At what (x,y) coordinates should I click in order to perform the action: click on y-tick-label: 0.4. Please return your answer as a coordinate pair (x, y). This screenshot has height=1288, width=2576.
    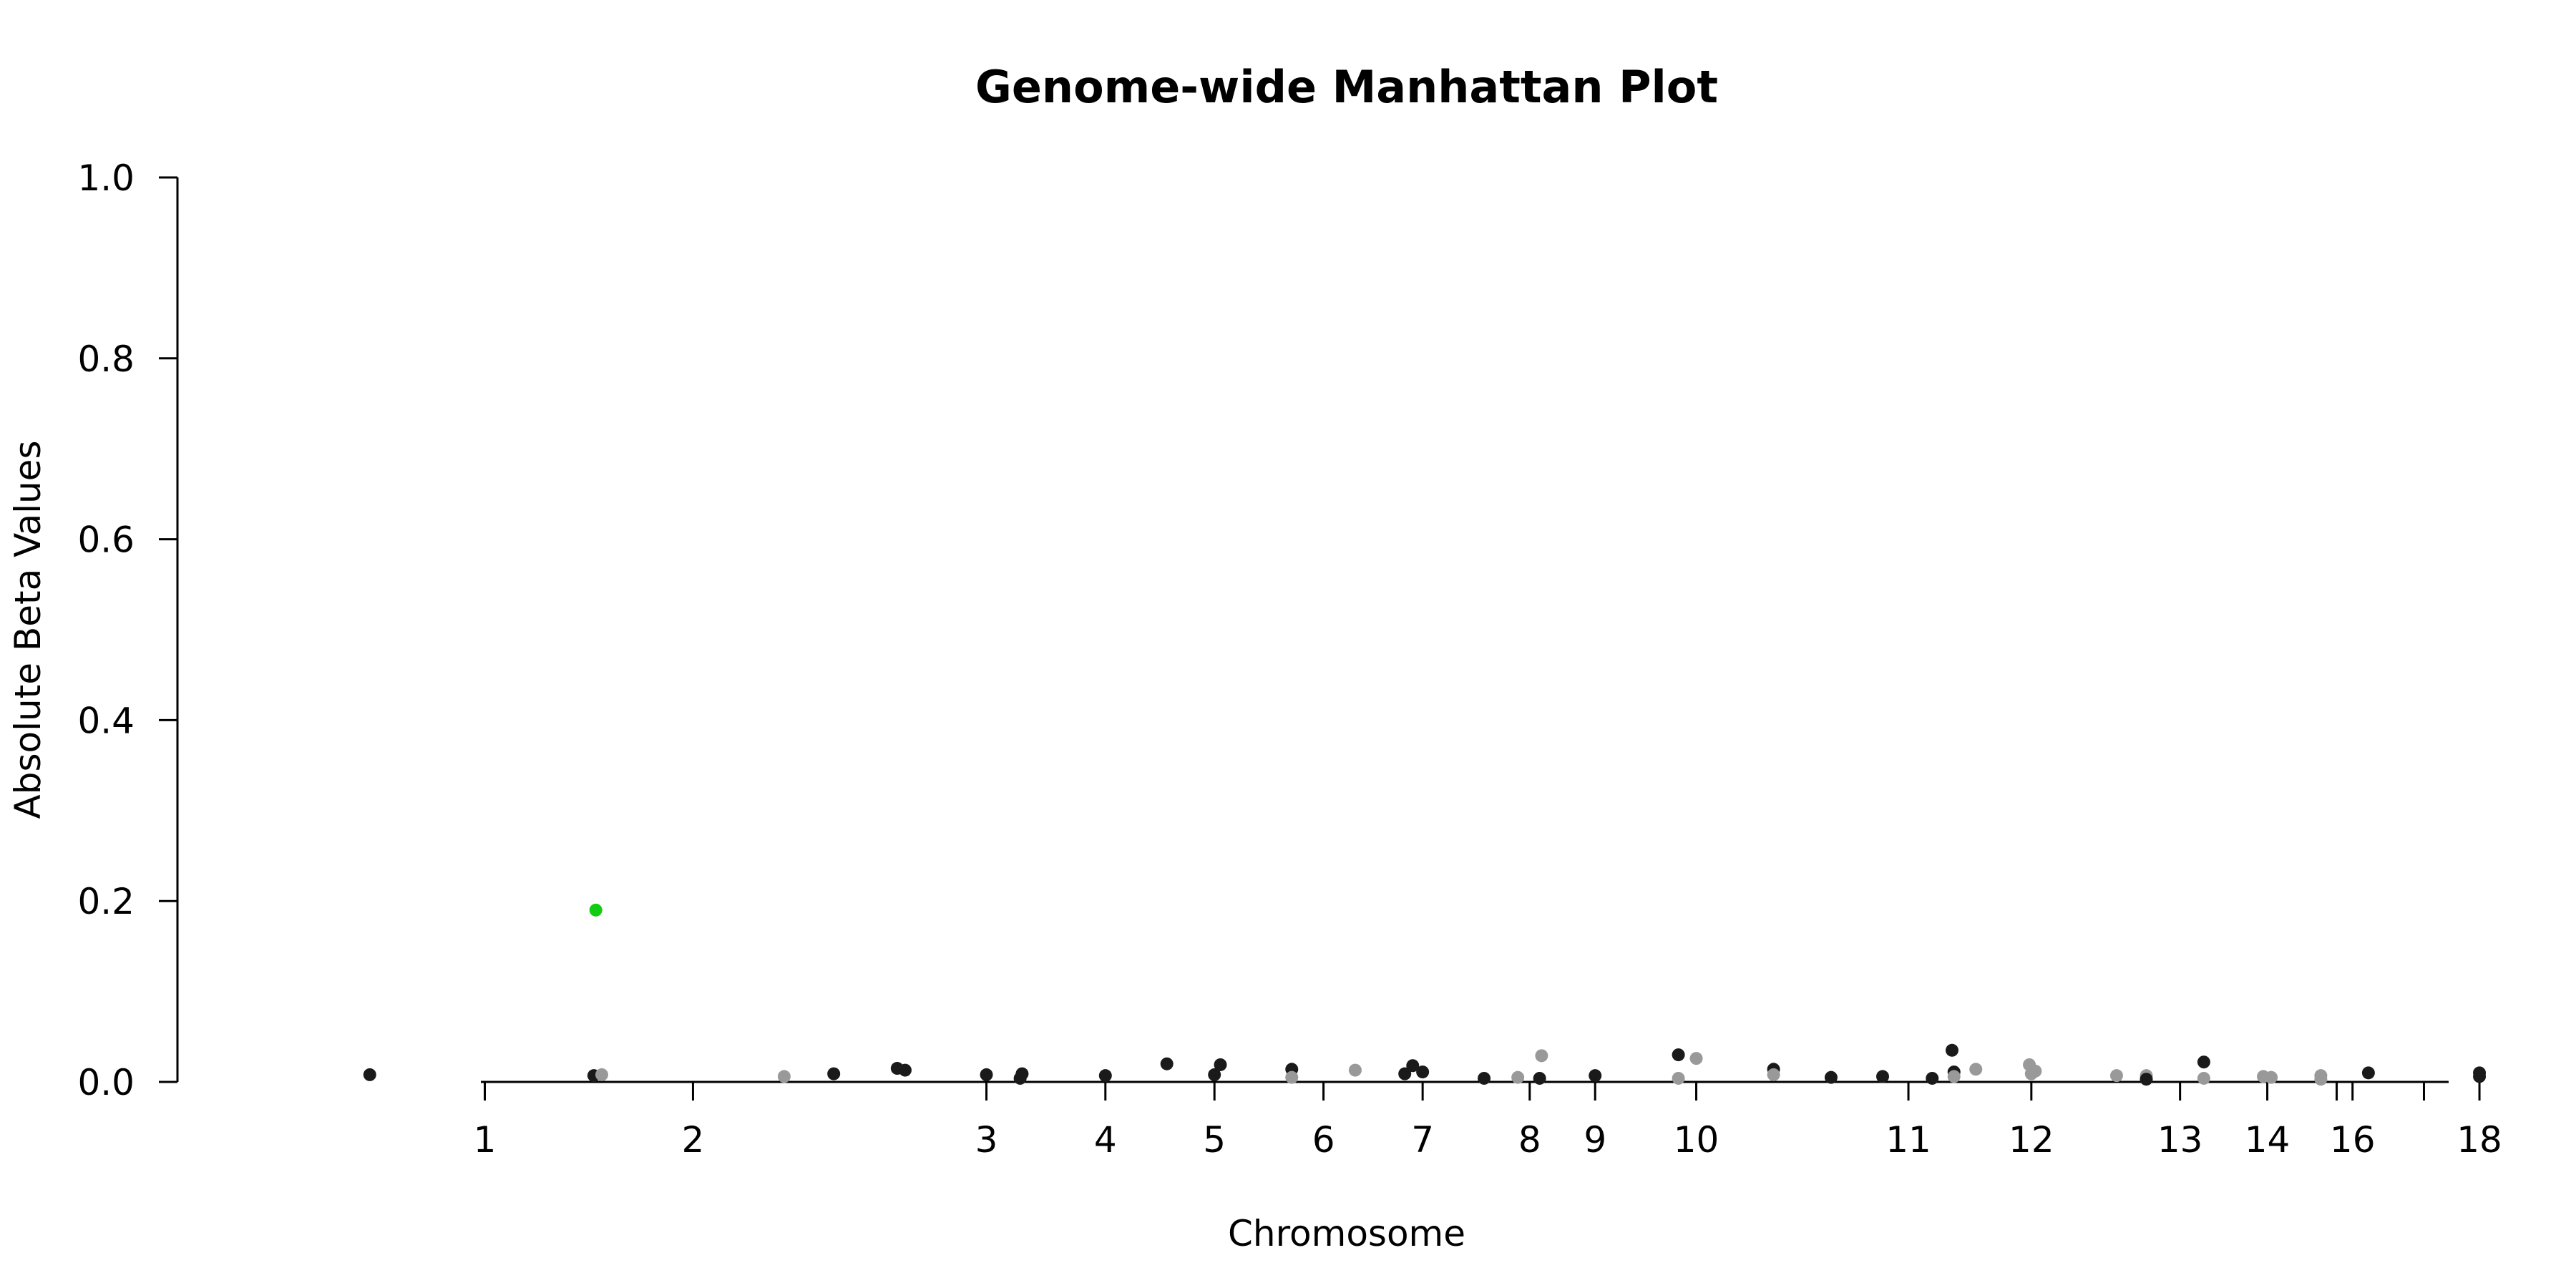
    Looking at the image, I should click on (106, 720).